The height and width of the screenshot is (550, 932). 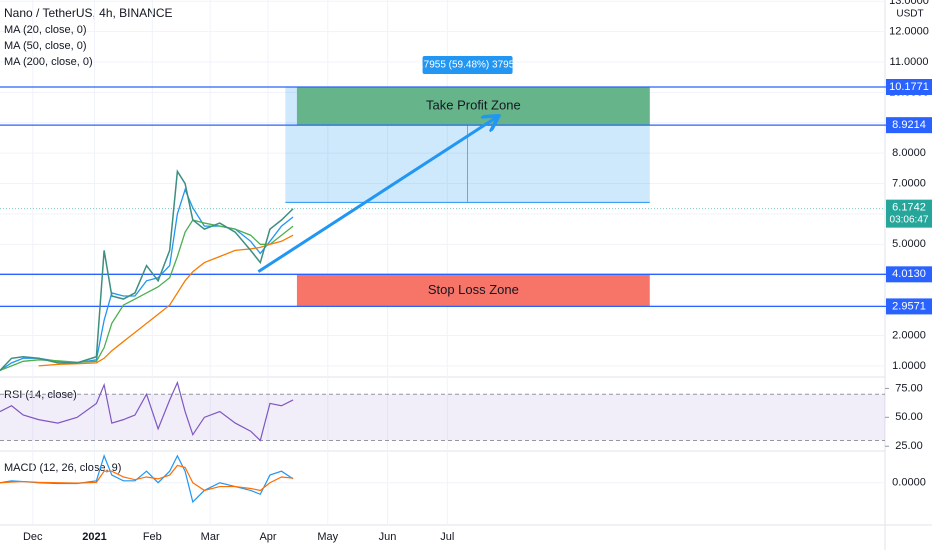 What do you see at coordinates (909, 446) in the screenshot?
I see `rsi-tick-label: 25.00` at bounding box center [909, 446].